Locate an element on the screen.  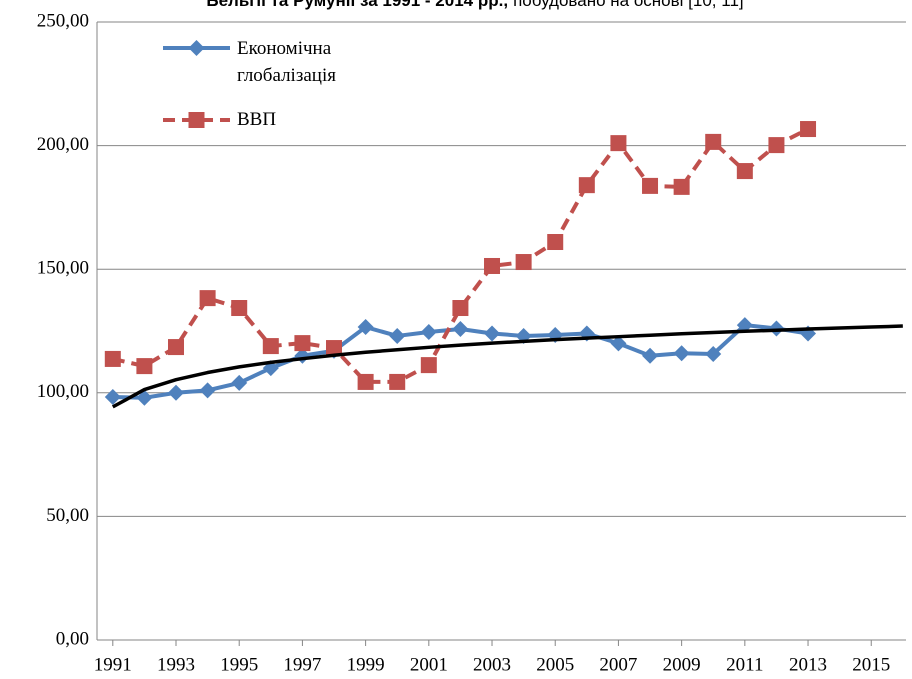
x-tick-label: 2001 is located at coordinates (429, 664).